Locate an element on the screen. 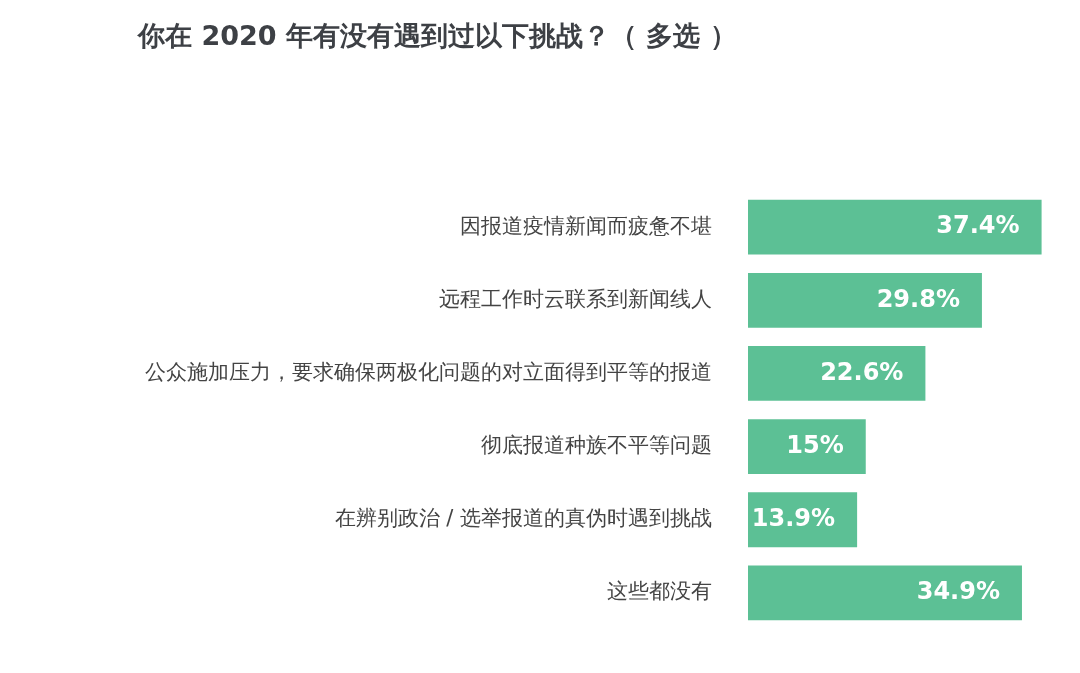  data-label: 15% is located at coordinates (815, 444).